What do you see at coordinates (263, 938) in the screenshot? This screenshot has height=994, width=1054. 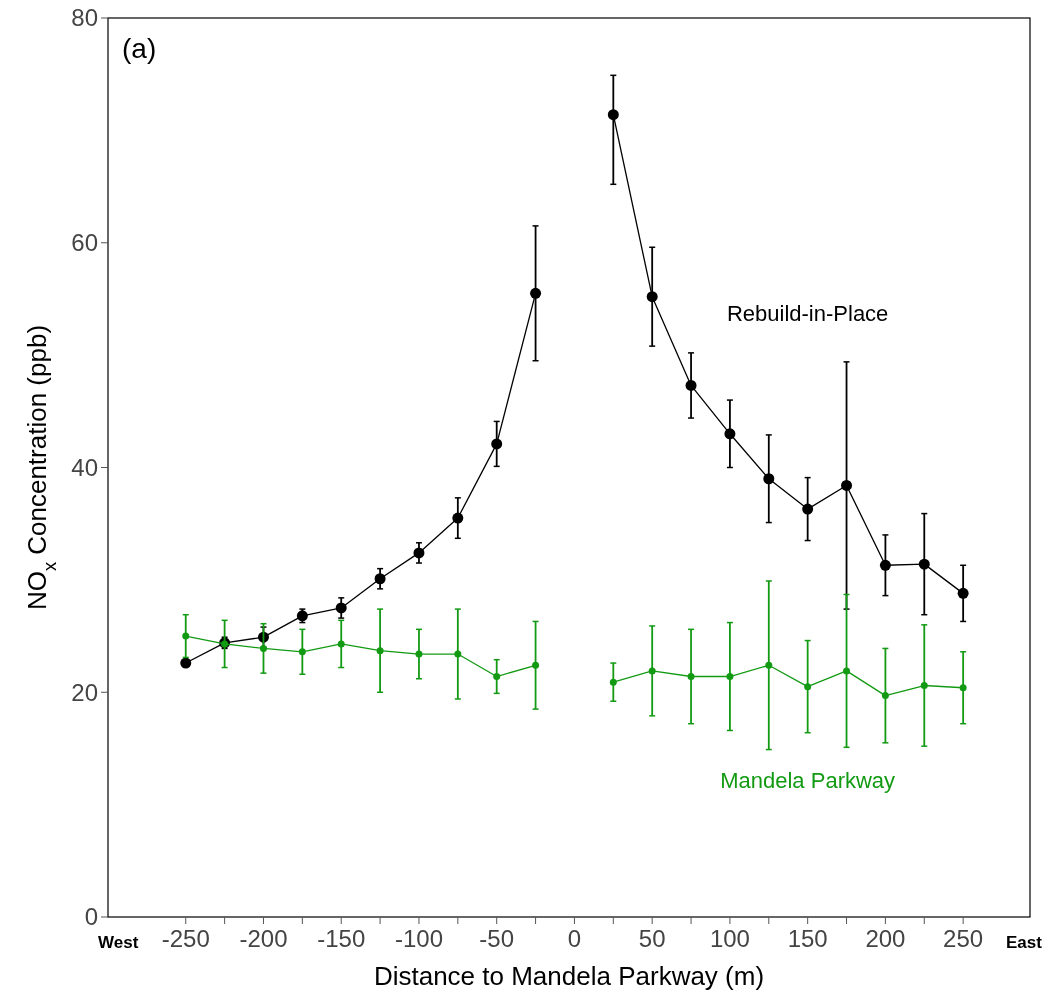 I see `x-tick-label: -200` at bounding box center [263, 938].